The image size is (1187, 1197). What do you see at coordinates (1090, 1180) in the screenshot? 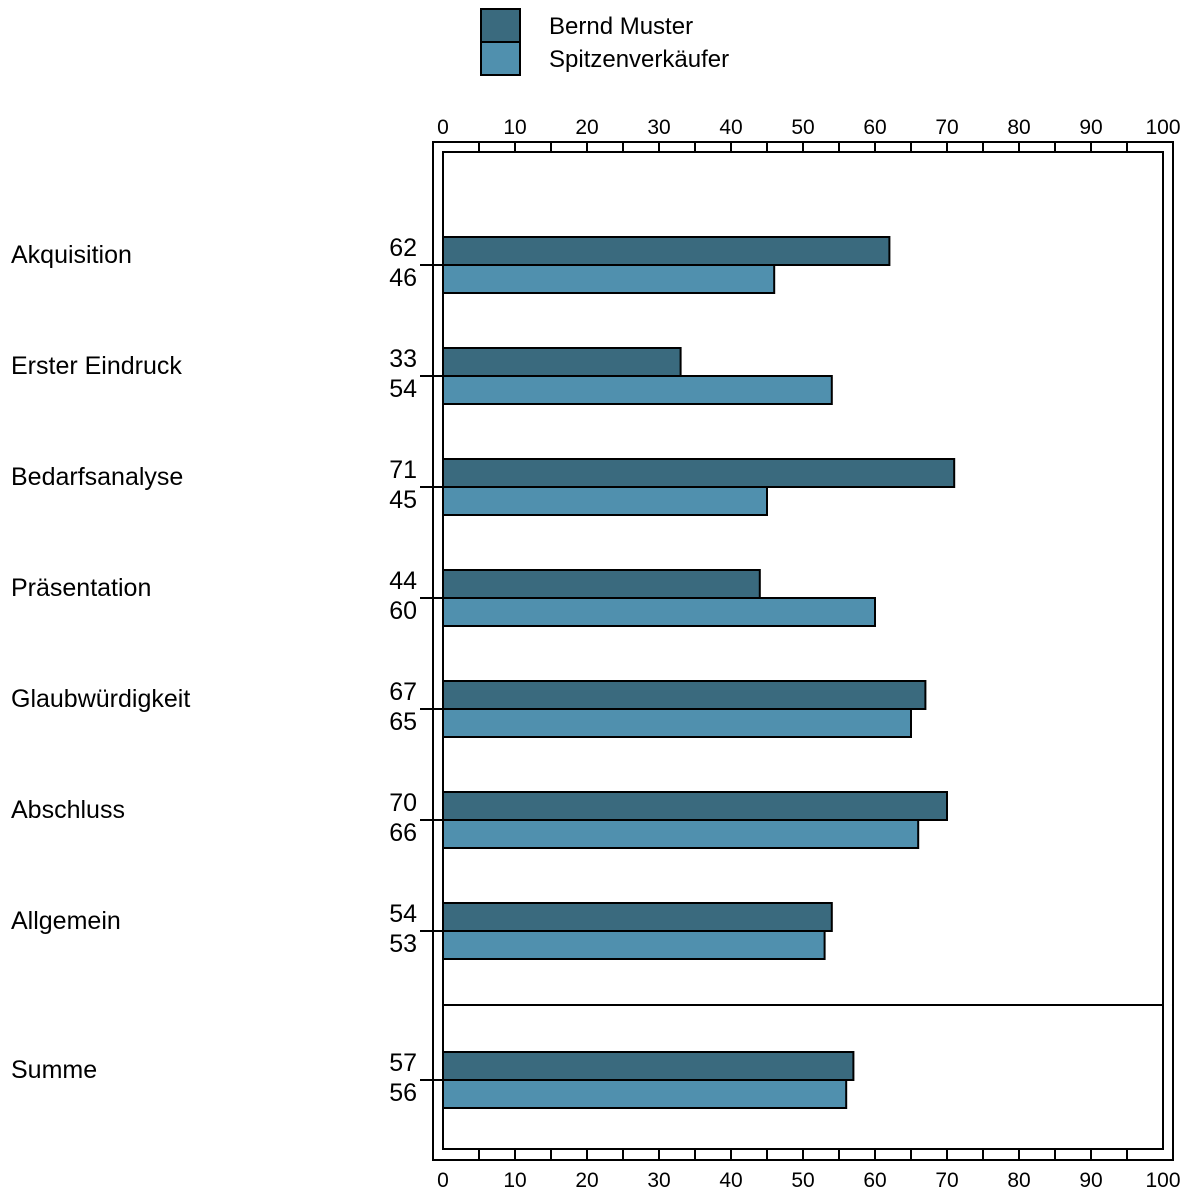
I see `x-tick-label-bottom: 90` at bounding box center [1090, 1180].